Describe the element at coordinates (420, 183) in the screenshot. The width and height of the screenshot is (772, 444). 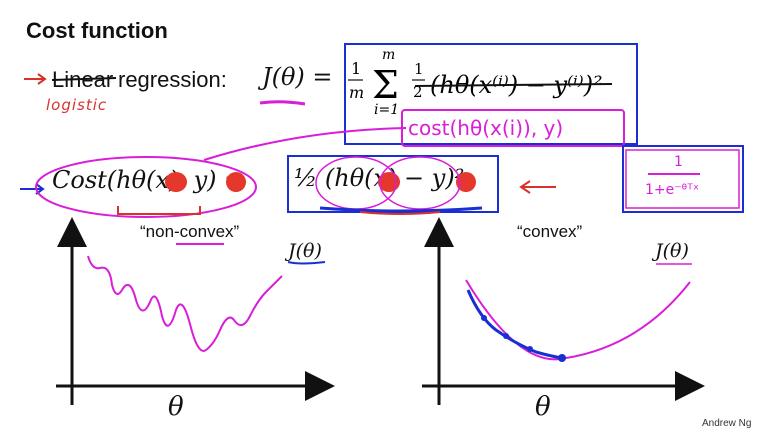
I see `rhs-ellipse` at that location.